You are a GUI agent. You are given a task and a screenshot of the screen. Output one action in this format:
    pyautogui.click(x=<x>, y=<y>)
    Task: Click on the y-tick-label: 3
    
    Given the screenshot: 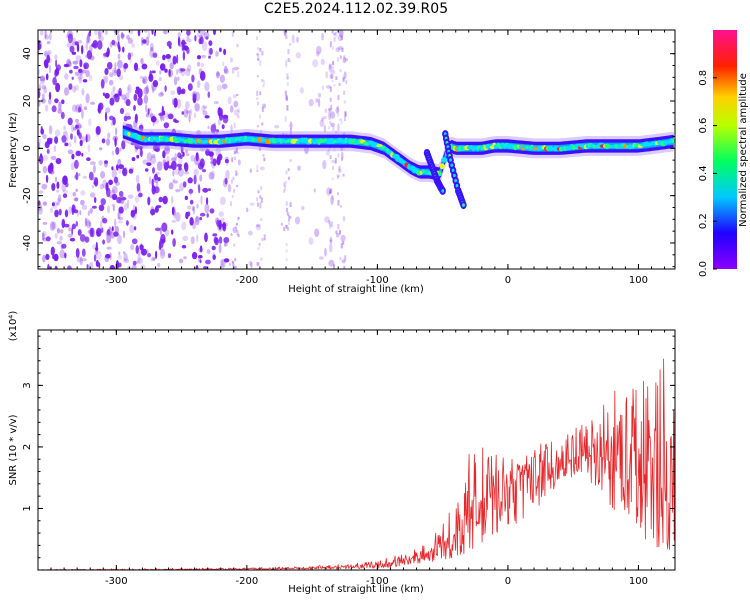 What is the action you would take?
    pyautogui.click(x=27, y=385)
    